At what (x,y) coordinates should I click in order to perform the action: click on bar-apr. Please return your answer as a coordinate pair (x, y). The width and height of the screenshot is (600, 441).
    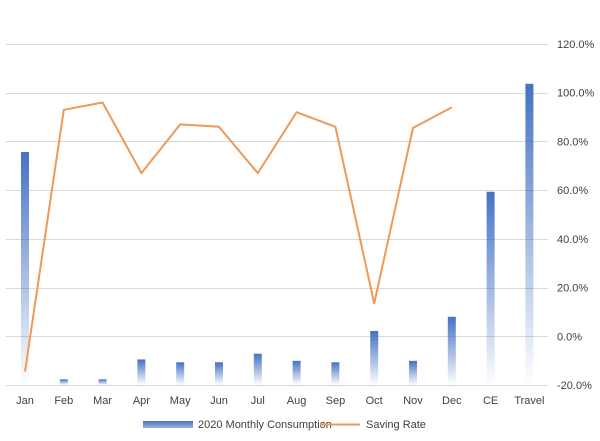
    Looking at the image, I should click on (141, 372).